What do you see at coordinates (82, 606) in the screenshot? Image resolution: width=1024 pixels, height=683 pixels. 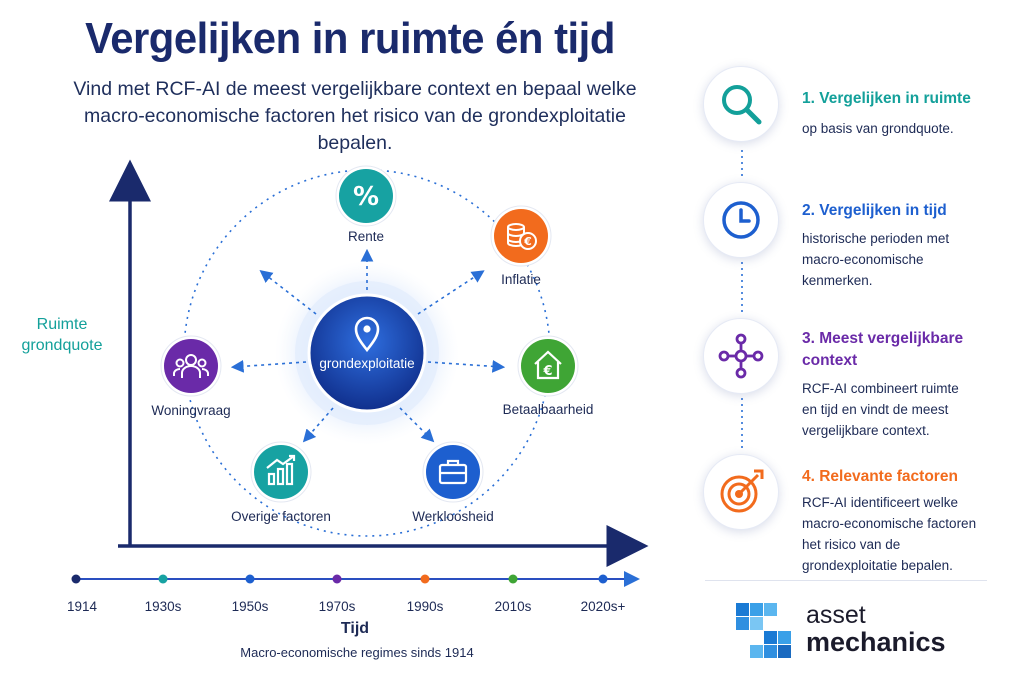 I see `tick-label: 1914` at bounding box center [82, 606].